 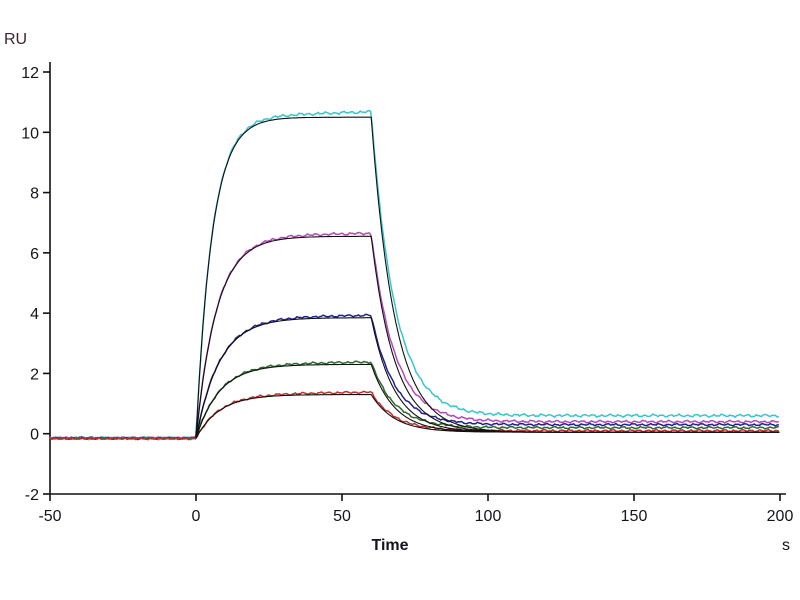 What do you see at coordinates (30, 73) in the screenshot?
I see `y-tick-label: 12` at bounding box center [30, 73].